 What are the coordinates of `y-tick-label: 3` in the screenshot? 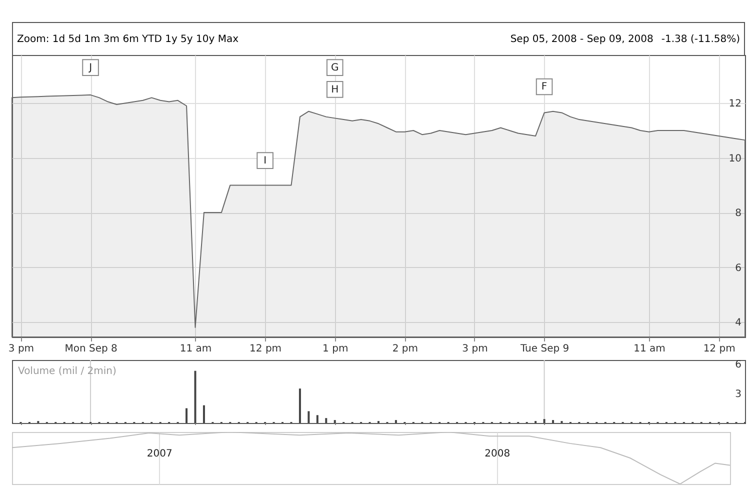 It's located at (738, 394).